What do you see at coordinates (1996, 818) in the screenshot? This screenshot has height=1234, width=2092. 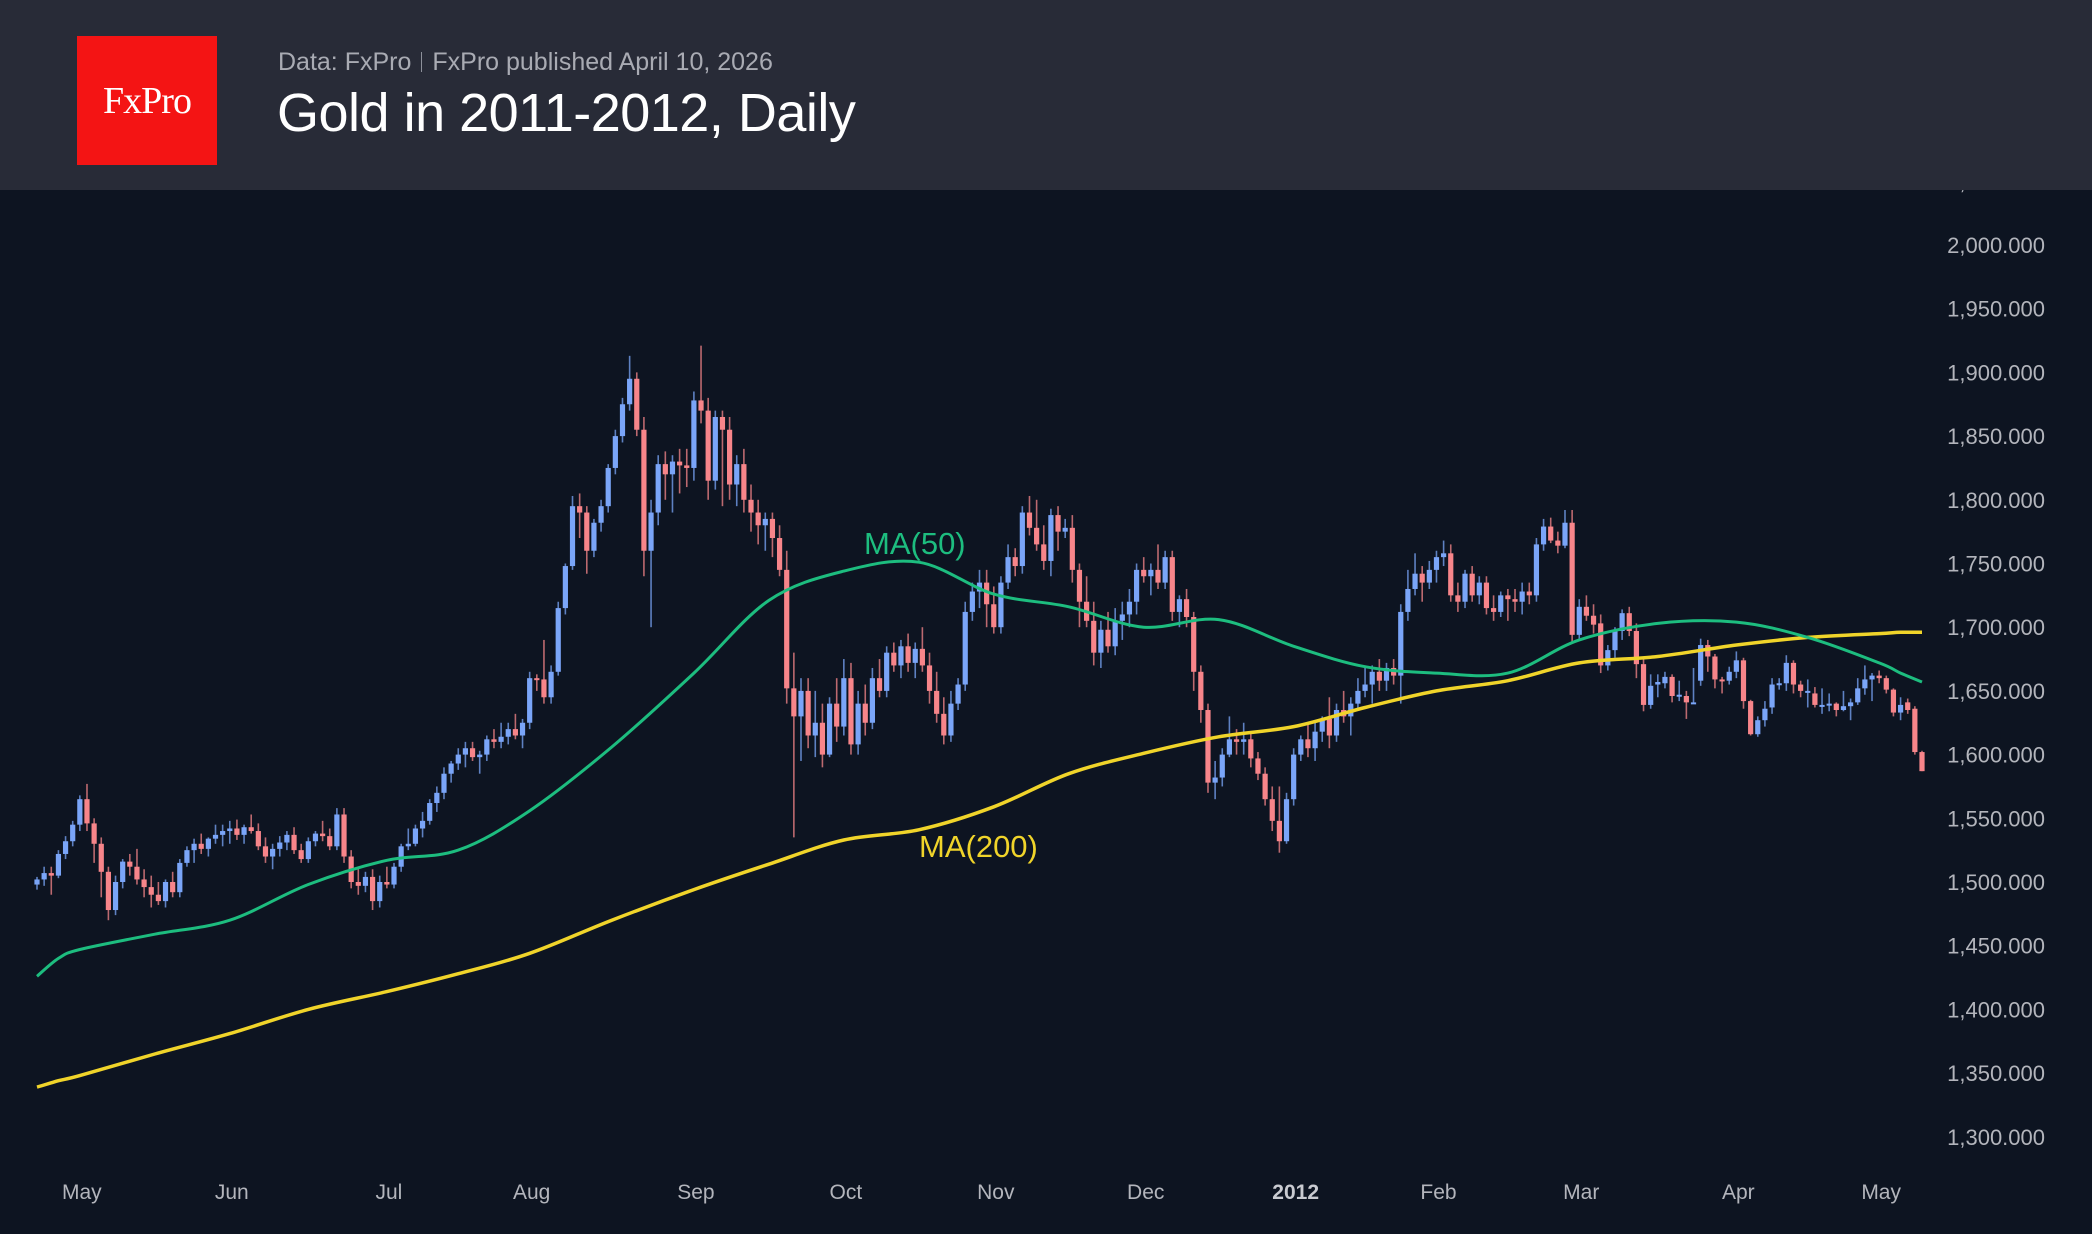 I see `y-tick-label: 1,550.000` at bounding box center [1996, 818].